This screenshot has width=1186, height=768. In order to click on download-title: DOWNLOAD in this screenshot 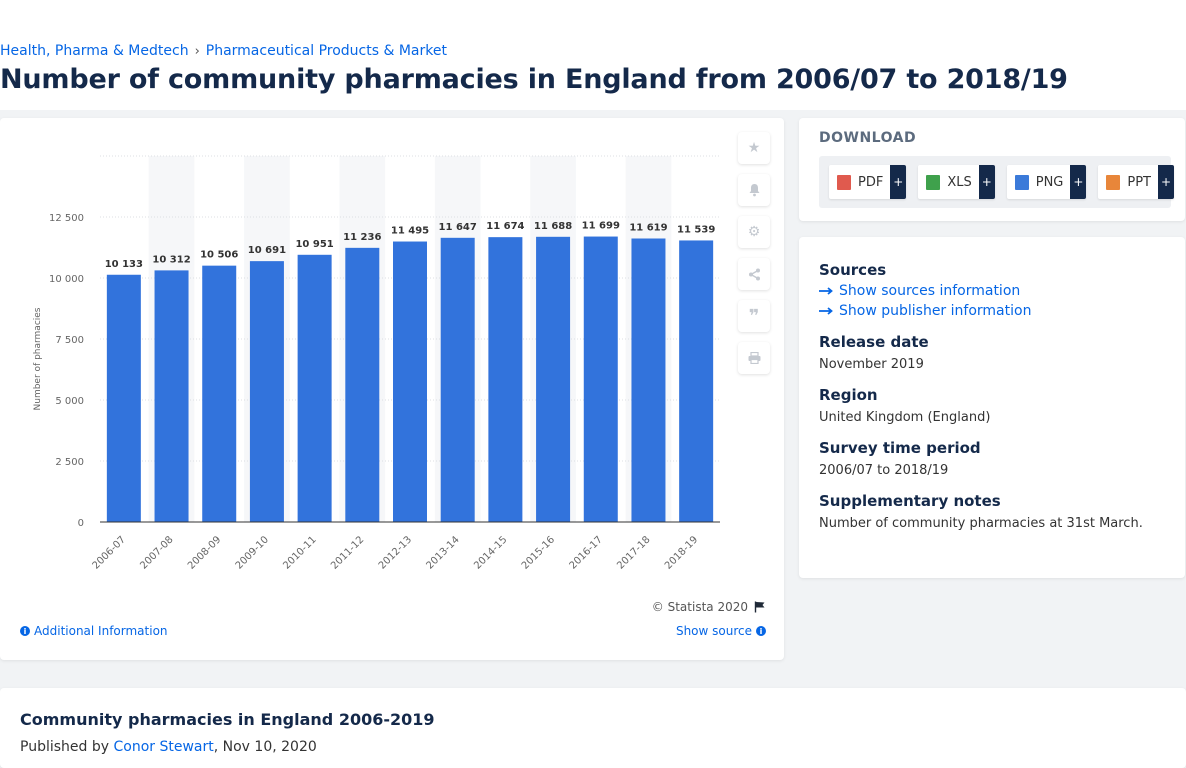, I will do `click(868, 138)`.